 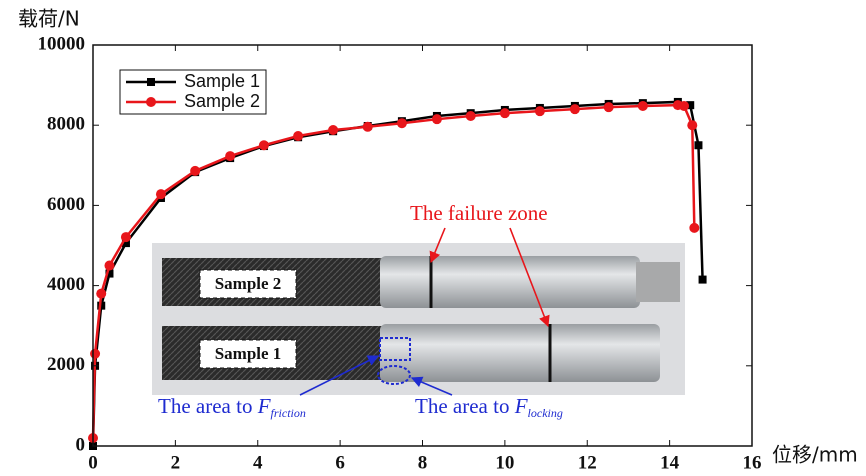 What do you see at coordinates (81, 444) in the screenshot?
I see `y-tick-label: 0` at bounding box center [81, 444].